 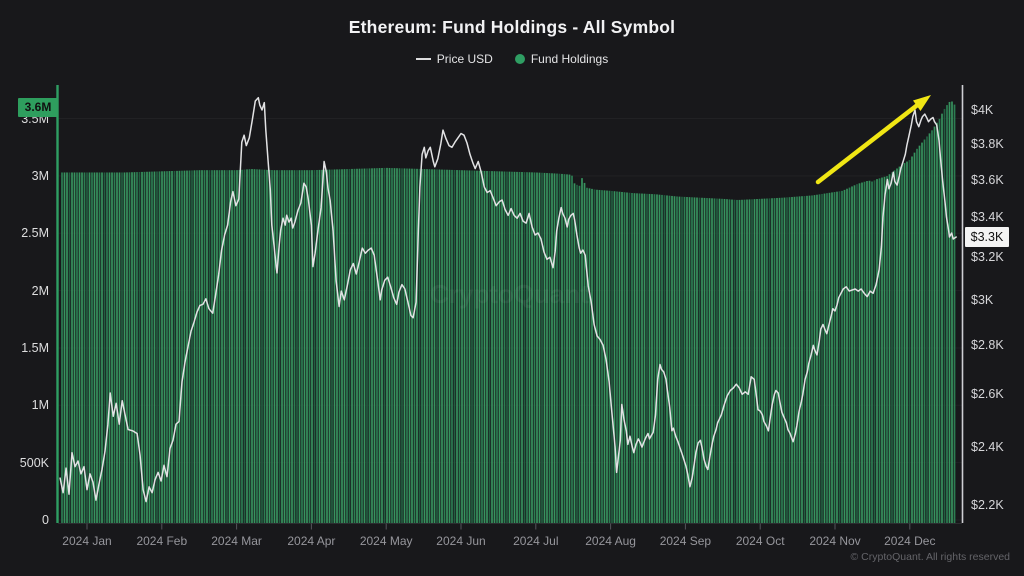 I want to click on copyright-text: © CryptoQuant. All rights reserved, so click(x=930, y=557).